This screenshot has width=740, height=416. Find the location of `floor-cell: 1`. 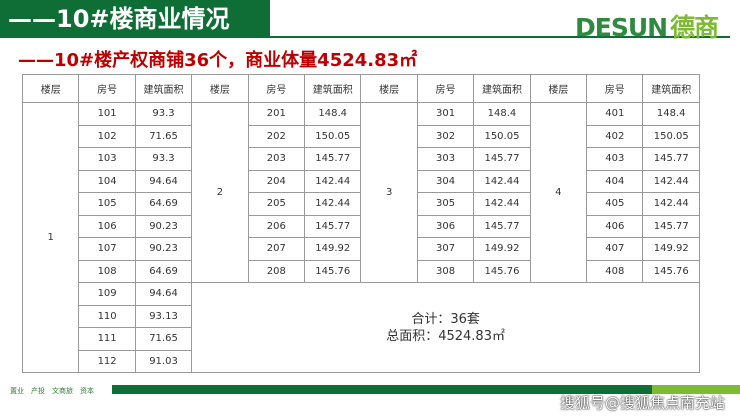

floor-cell: 1 is located at coordinates (50, 237).